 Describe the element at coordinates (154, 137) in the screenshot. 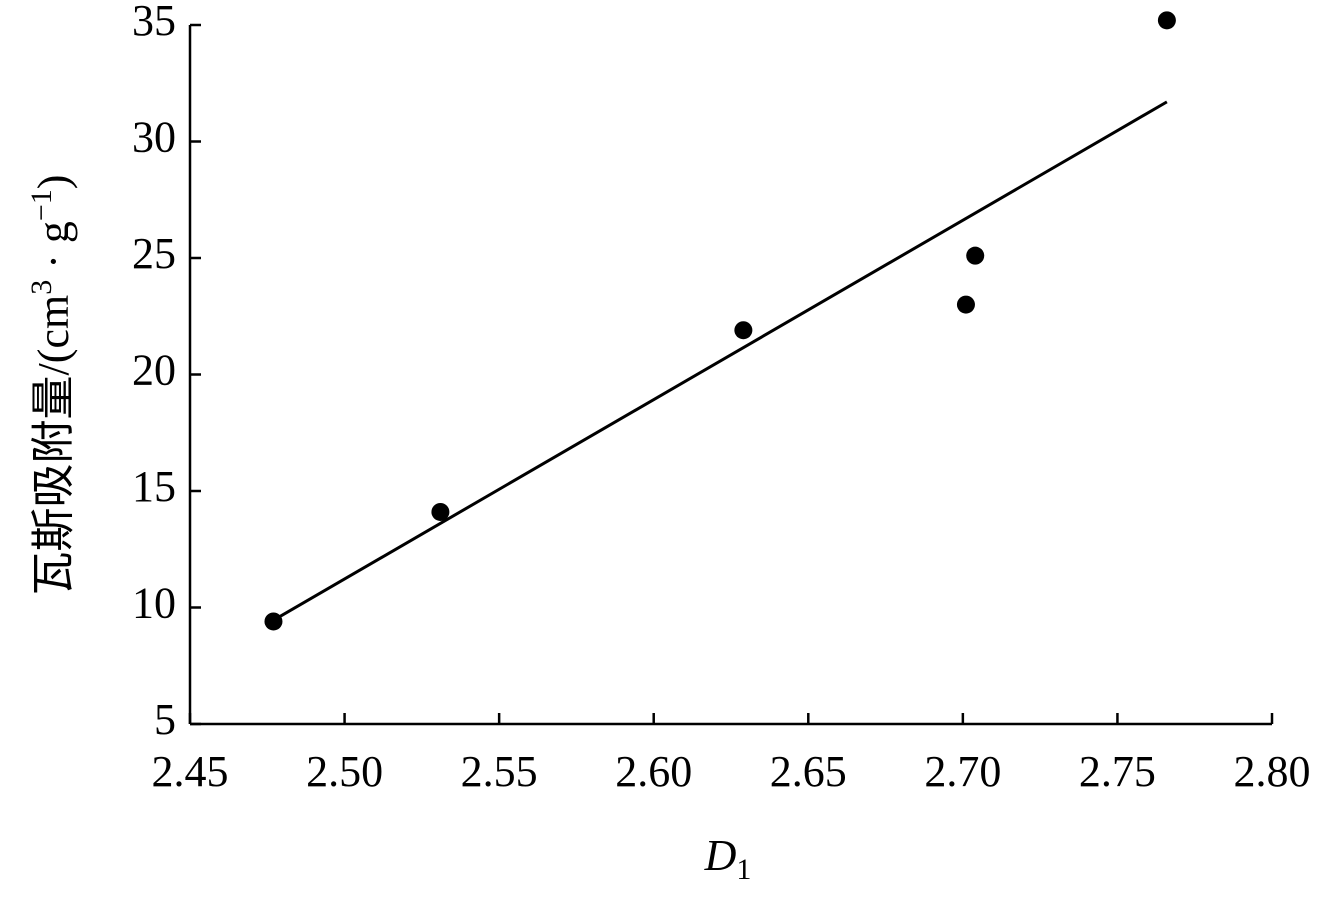

I see `y-tick-label: 30` at that location.